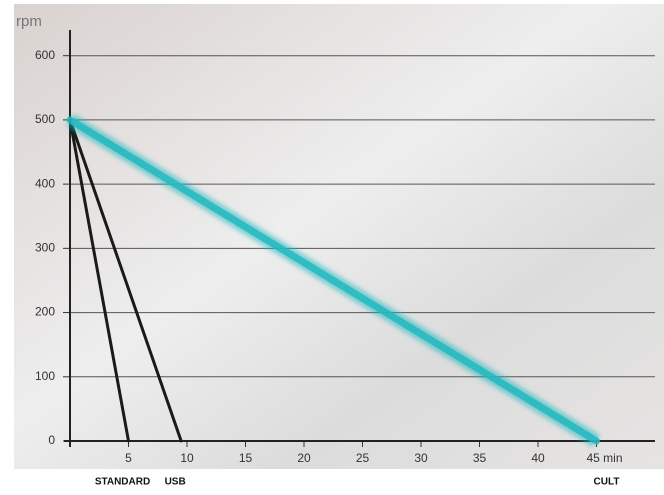 This screenshot has height=495, width=664. I want to click on y-tick-label: 100, so click(45, 376).